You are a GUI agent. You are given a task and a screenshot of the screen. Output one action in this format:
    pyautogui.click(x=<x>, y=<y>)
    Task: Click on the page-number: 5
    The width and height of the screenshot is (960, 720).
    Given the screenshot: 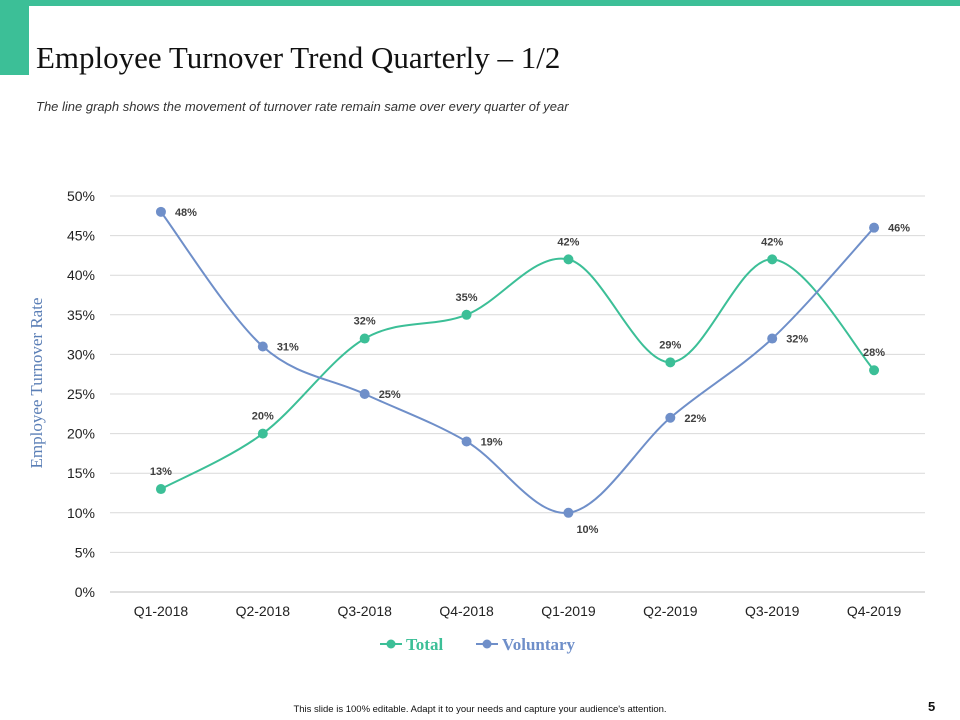 What is the action you would take?
    pyautogui.click(x=932, y=706)
    